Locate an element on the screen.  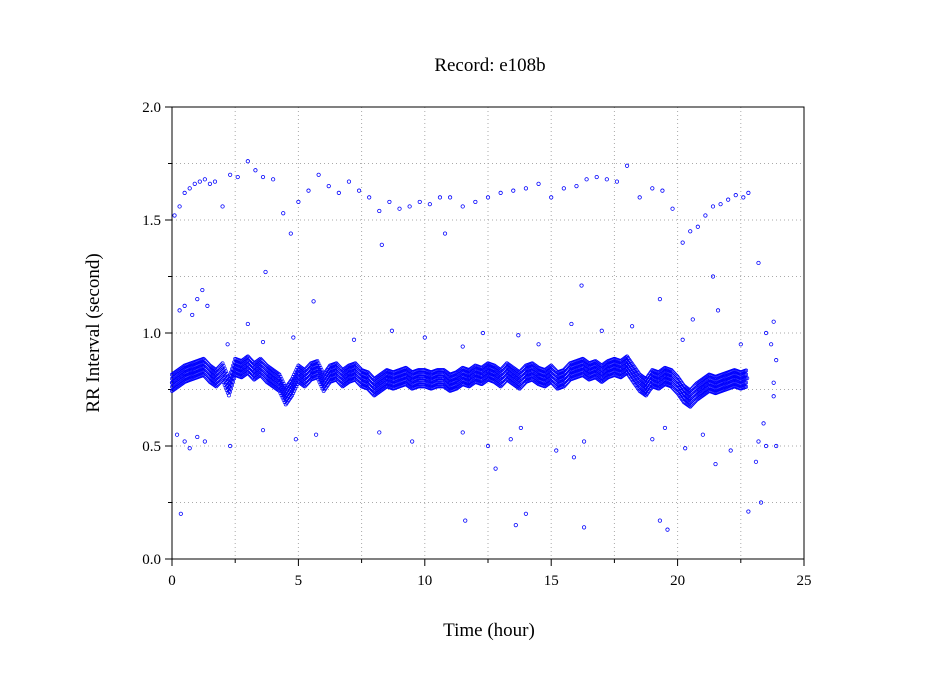
y-axis-label: RR Interval (second) is located at coordinates (93, 332).